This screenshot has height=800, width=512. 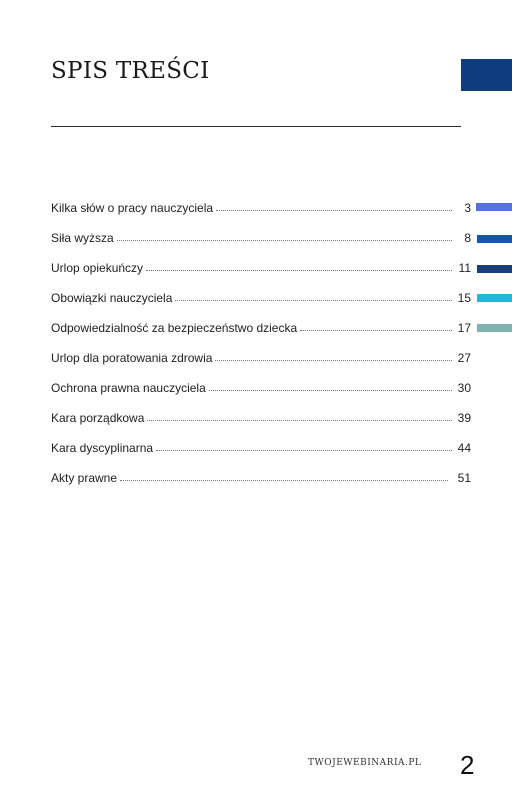 I want to click on toc-entry-page: 30, so click(x=464, y=388).